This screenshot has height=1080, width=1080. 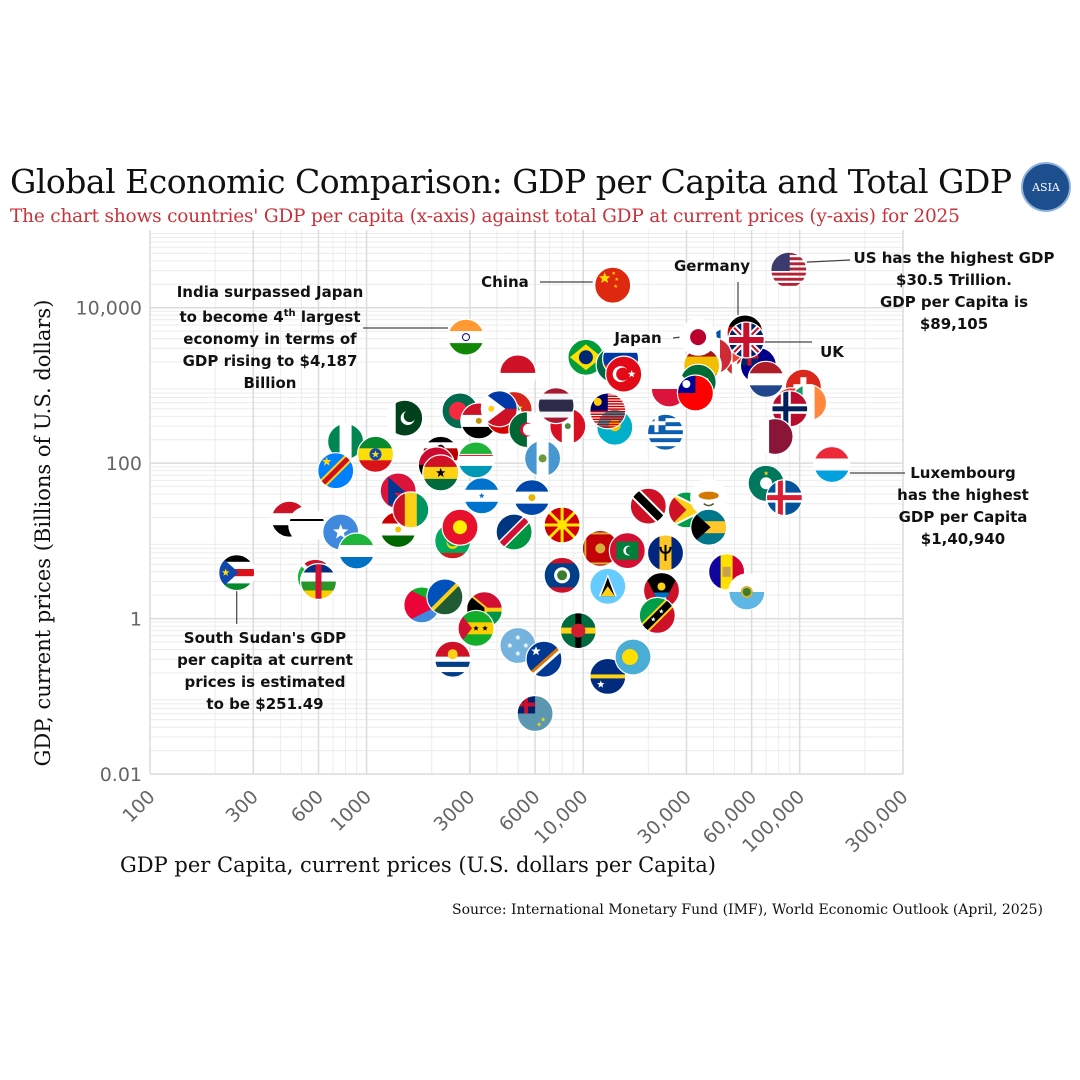 I want to click on annotation-india-line4: GDP rising to $4,187, so click(x=270, y=361).